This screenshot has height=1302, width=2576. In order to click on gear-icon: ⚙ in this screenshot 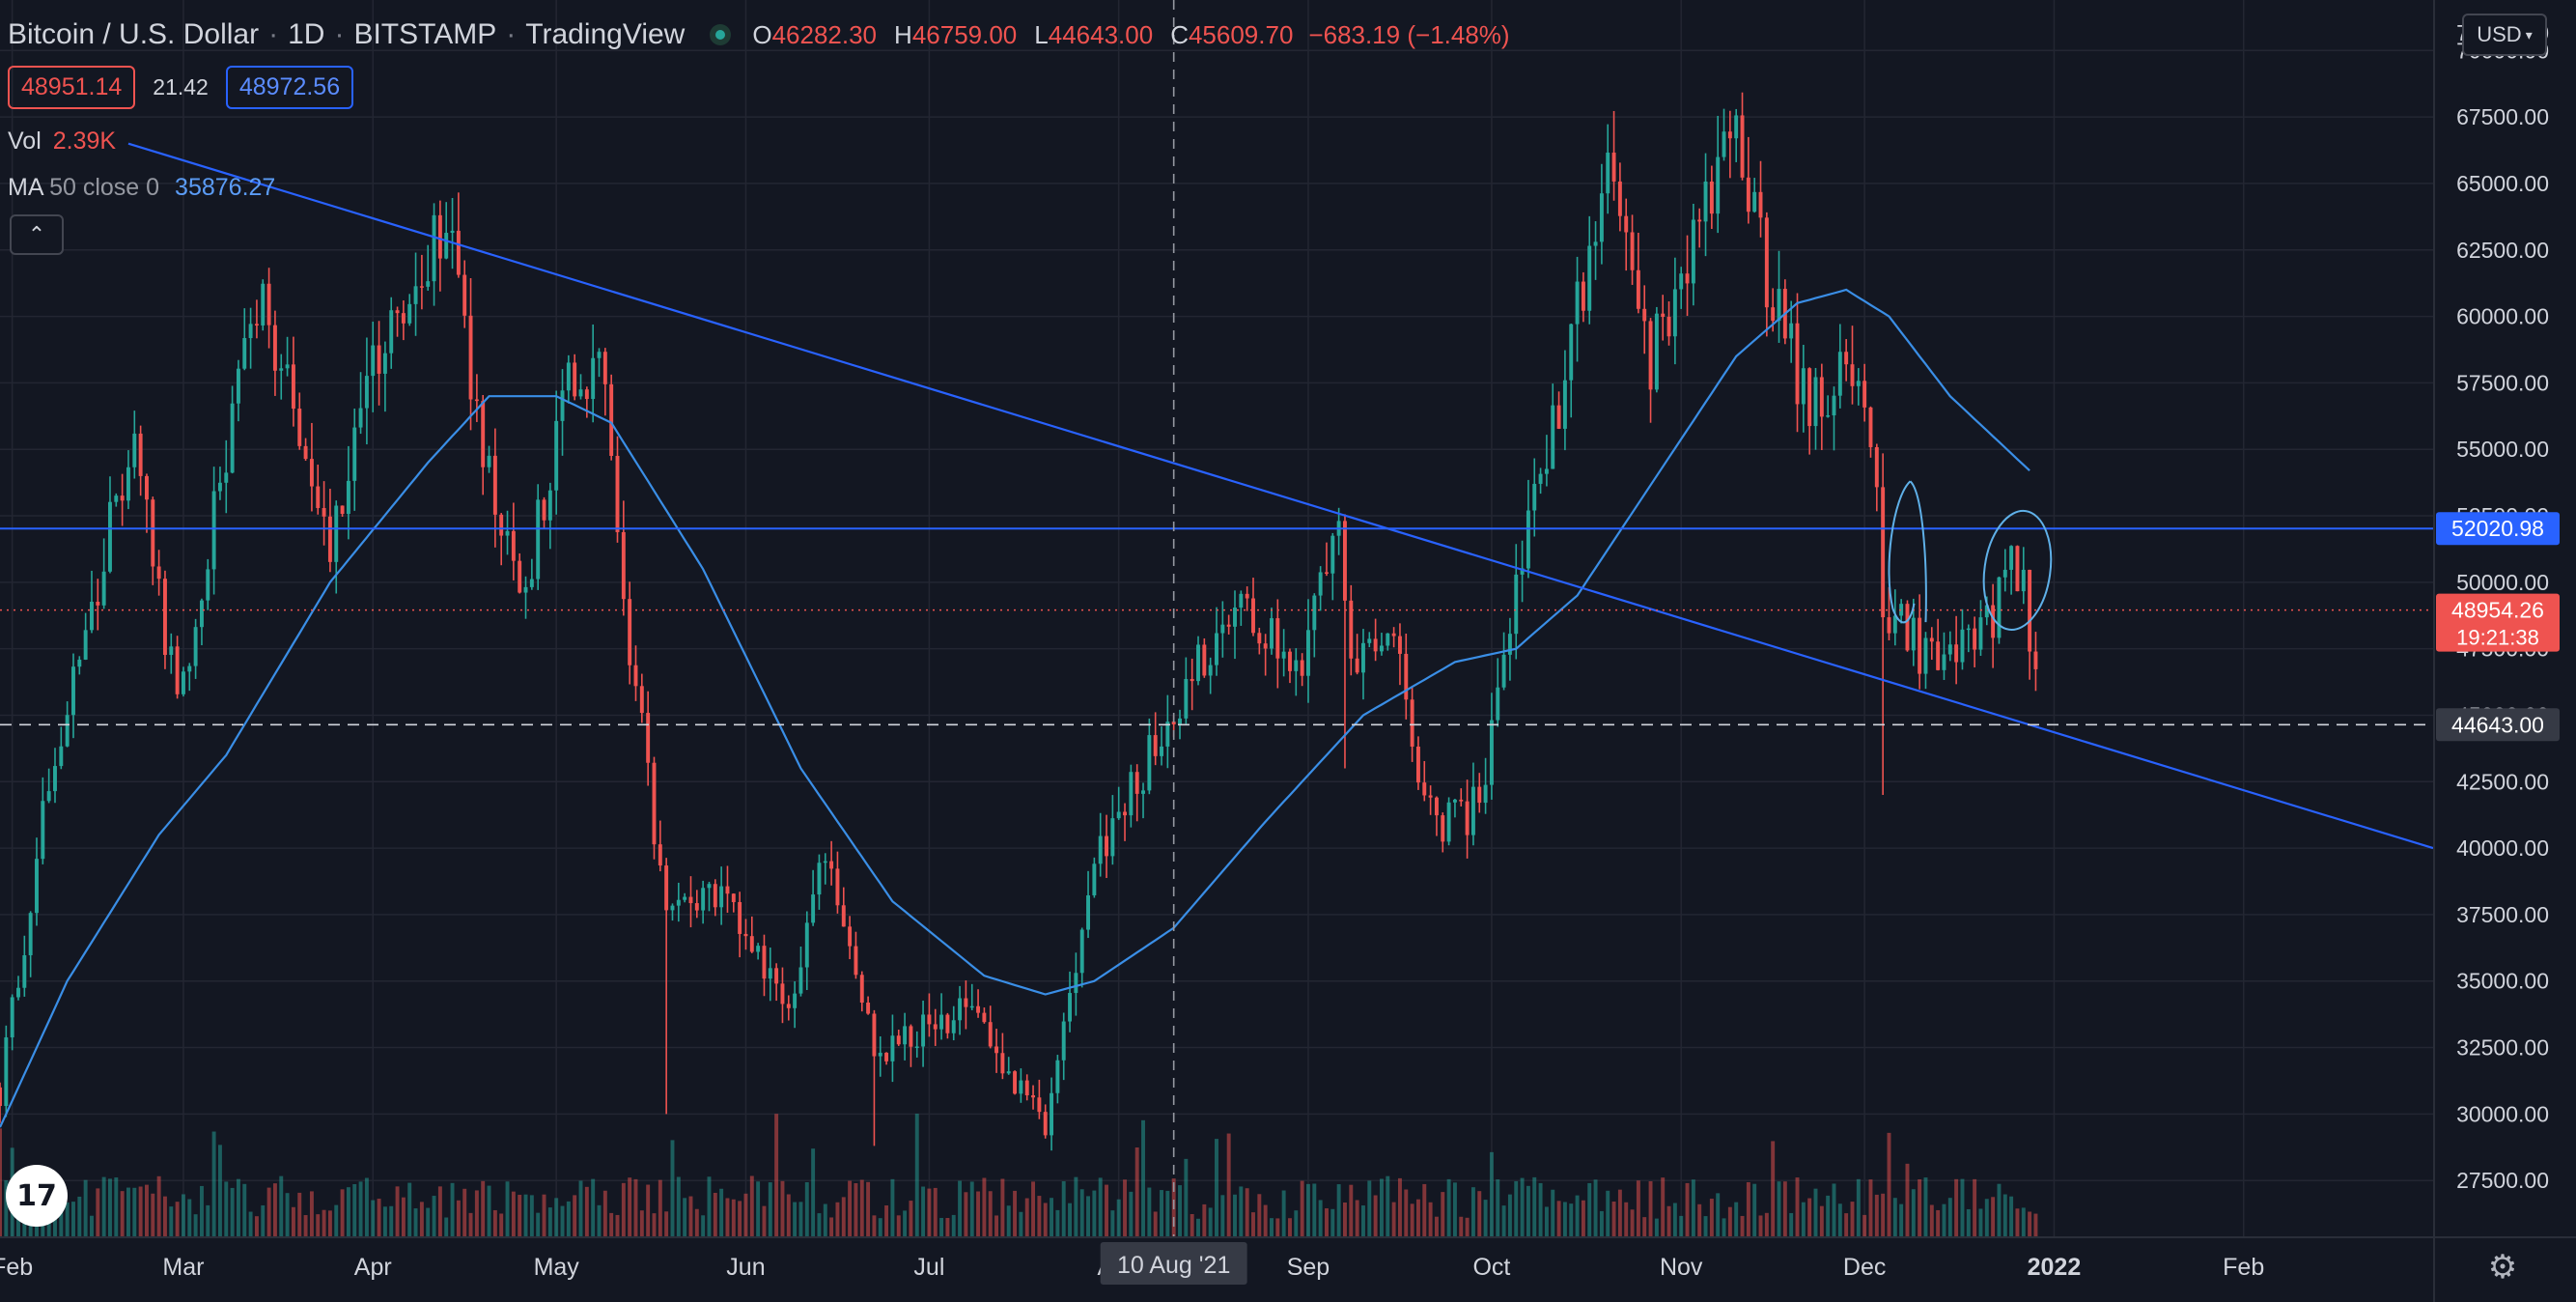, I will do `click(2503, 1267)`.